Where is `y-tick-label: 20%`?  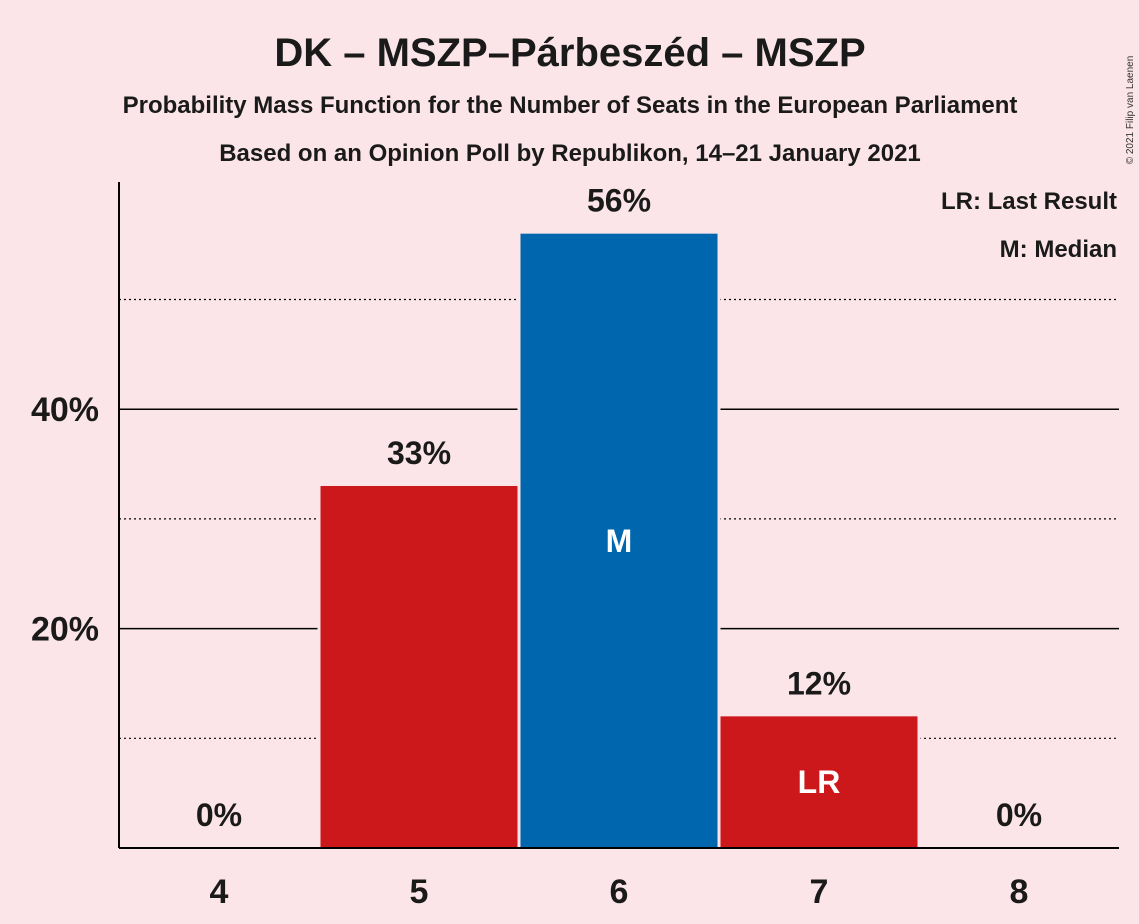 y-tick-label: 20% is located at coordinates (65, 630).